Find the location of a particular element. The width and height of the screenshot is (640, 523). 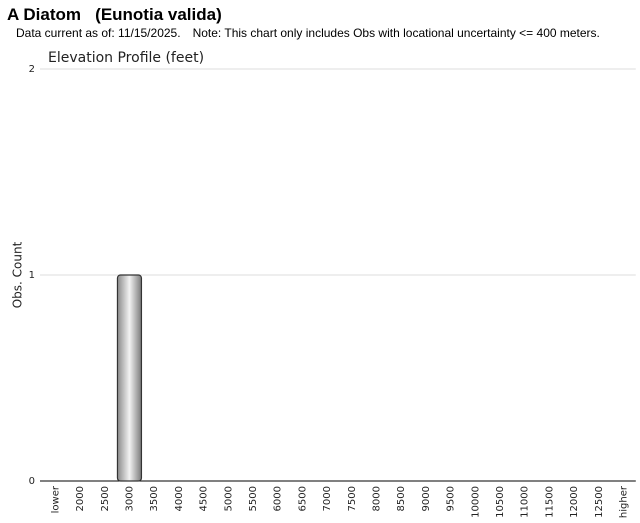

chart-title: Elevation Profile (feet) is located at coordinates (126, 58).